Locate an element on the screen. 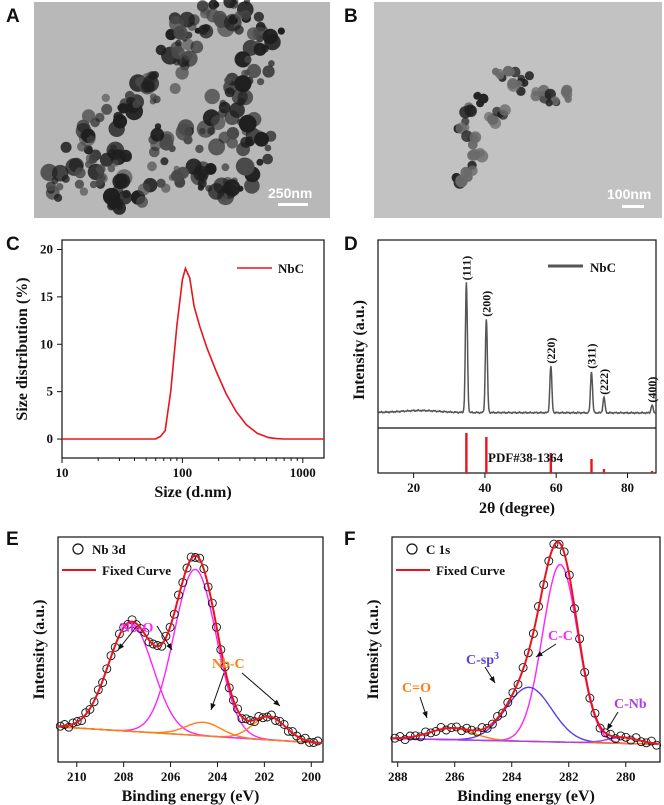  peak-label: (222) is located at coordinates (604, 382).